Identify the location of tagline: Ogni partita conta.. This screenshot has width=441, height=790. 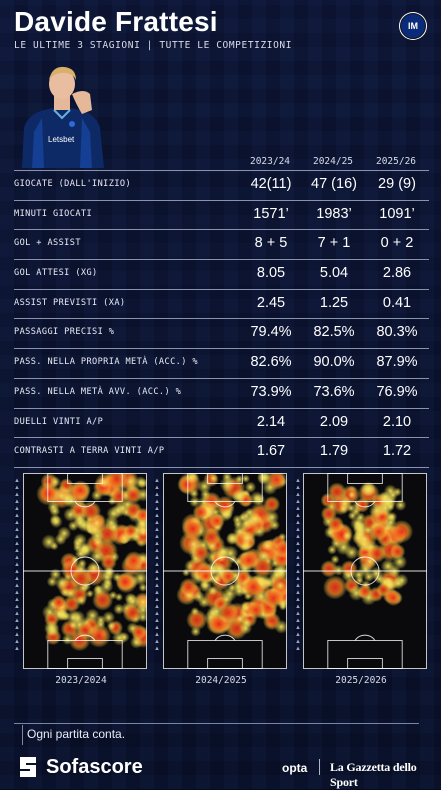
(76, 734).